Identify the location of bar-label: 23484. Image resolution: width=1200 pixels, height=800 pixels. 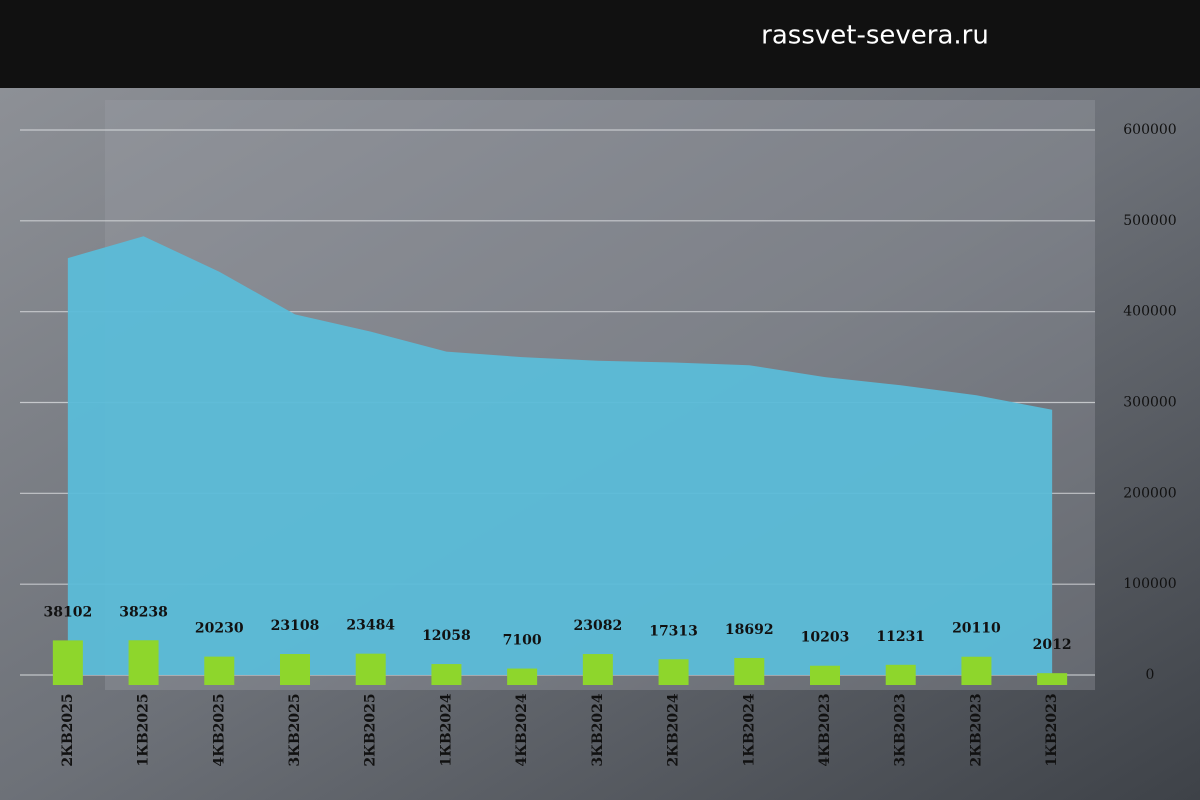
(370, 626).